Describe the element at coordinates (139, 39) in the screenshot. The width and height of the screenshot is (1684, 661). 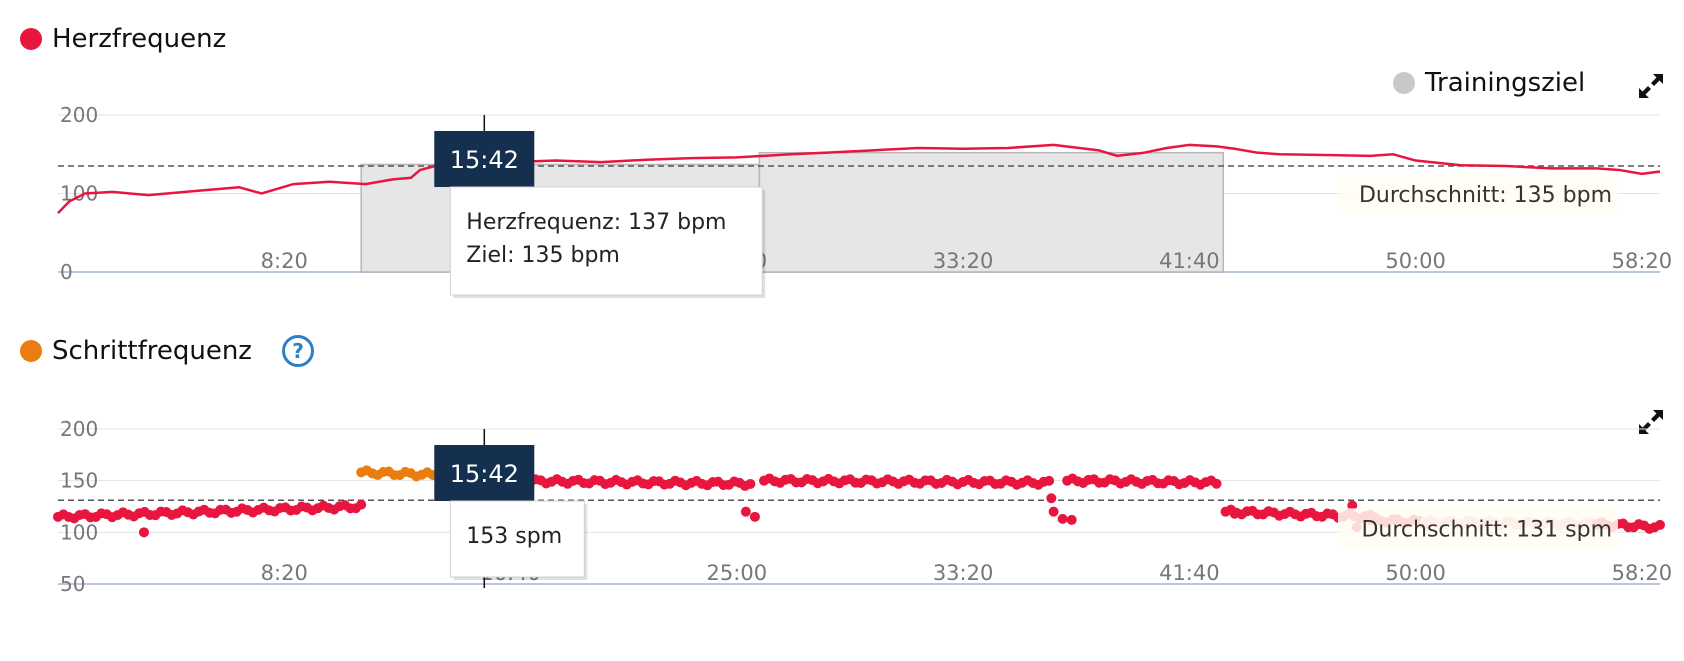
I see `heart-rate-title-text: Herzfrequenz` at that location.